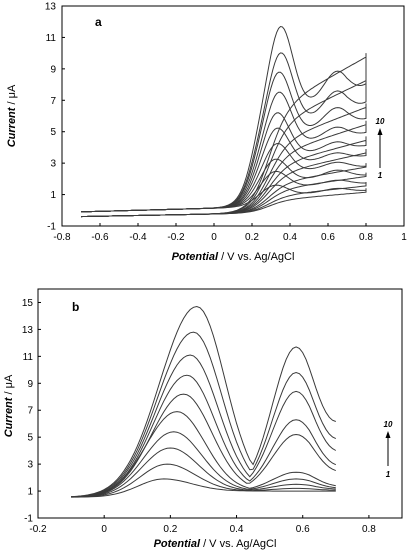  What do you see at coordinates (98, 22) in the screenshot?
I see `panel-label-a: a` at bounding box center [98, 22].